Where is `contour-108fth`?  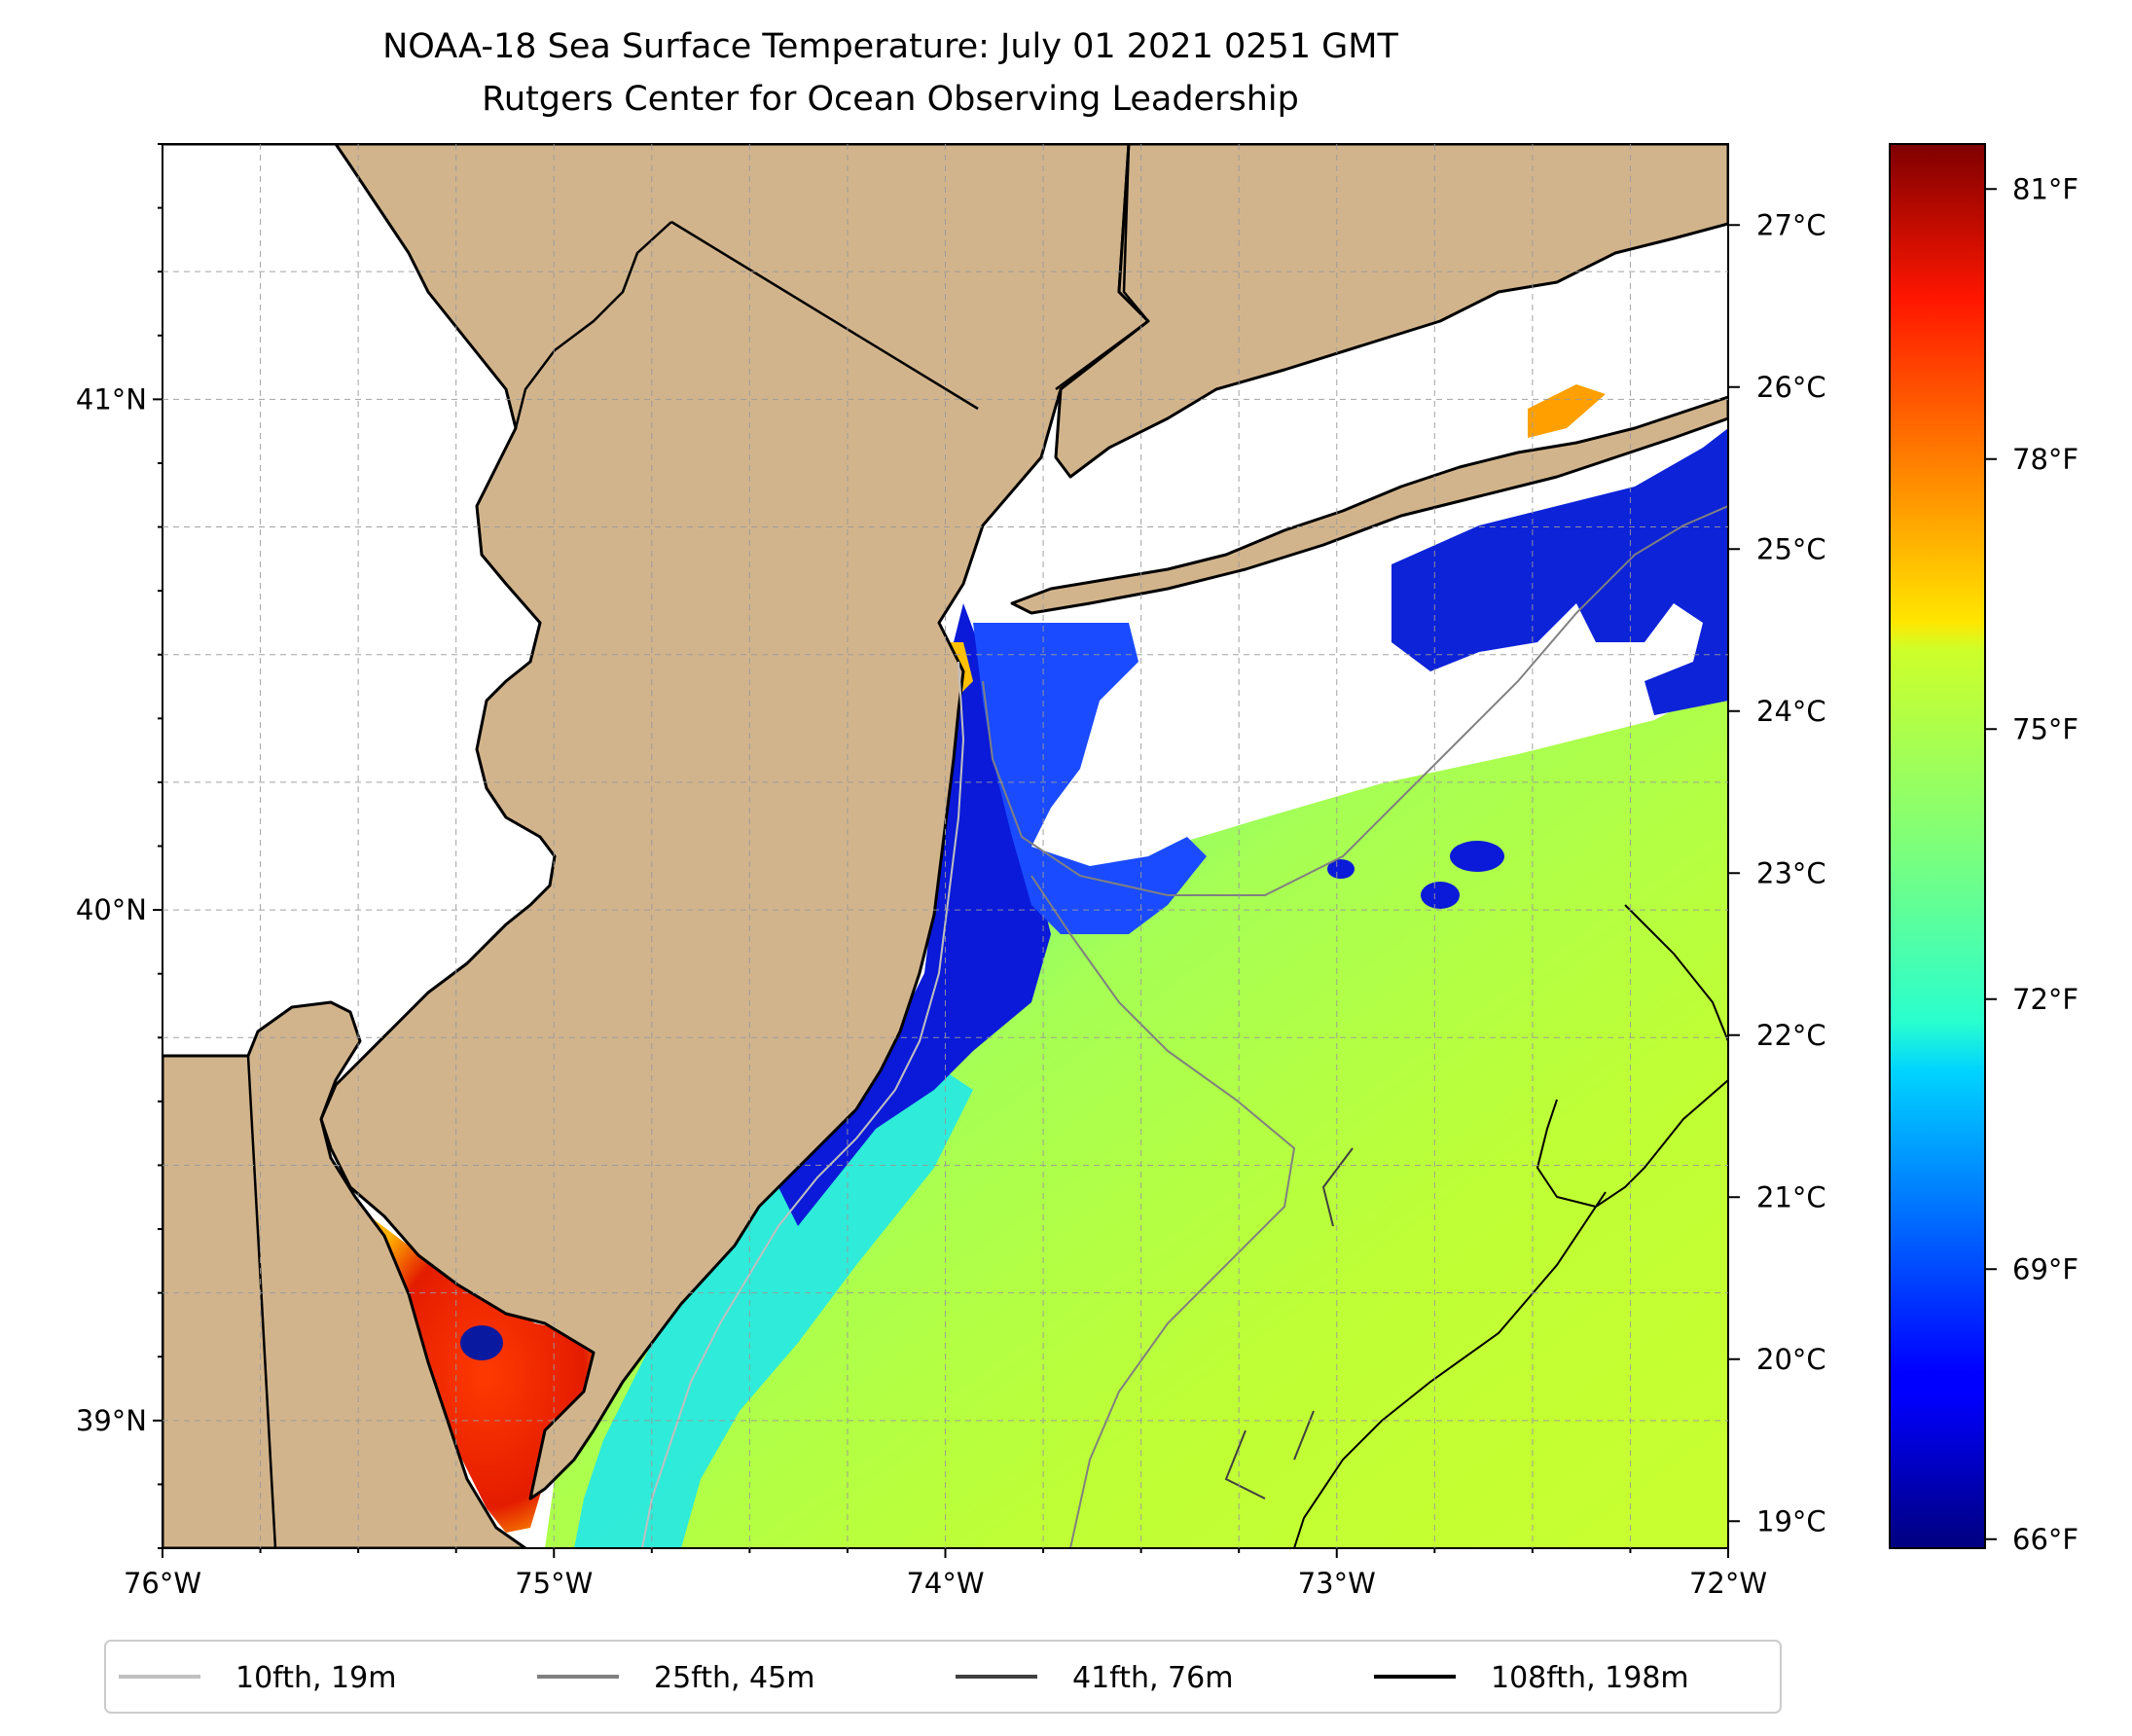
contour-108fth is located at coordinates (1511, 1226).